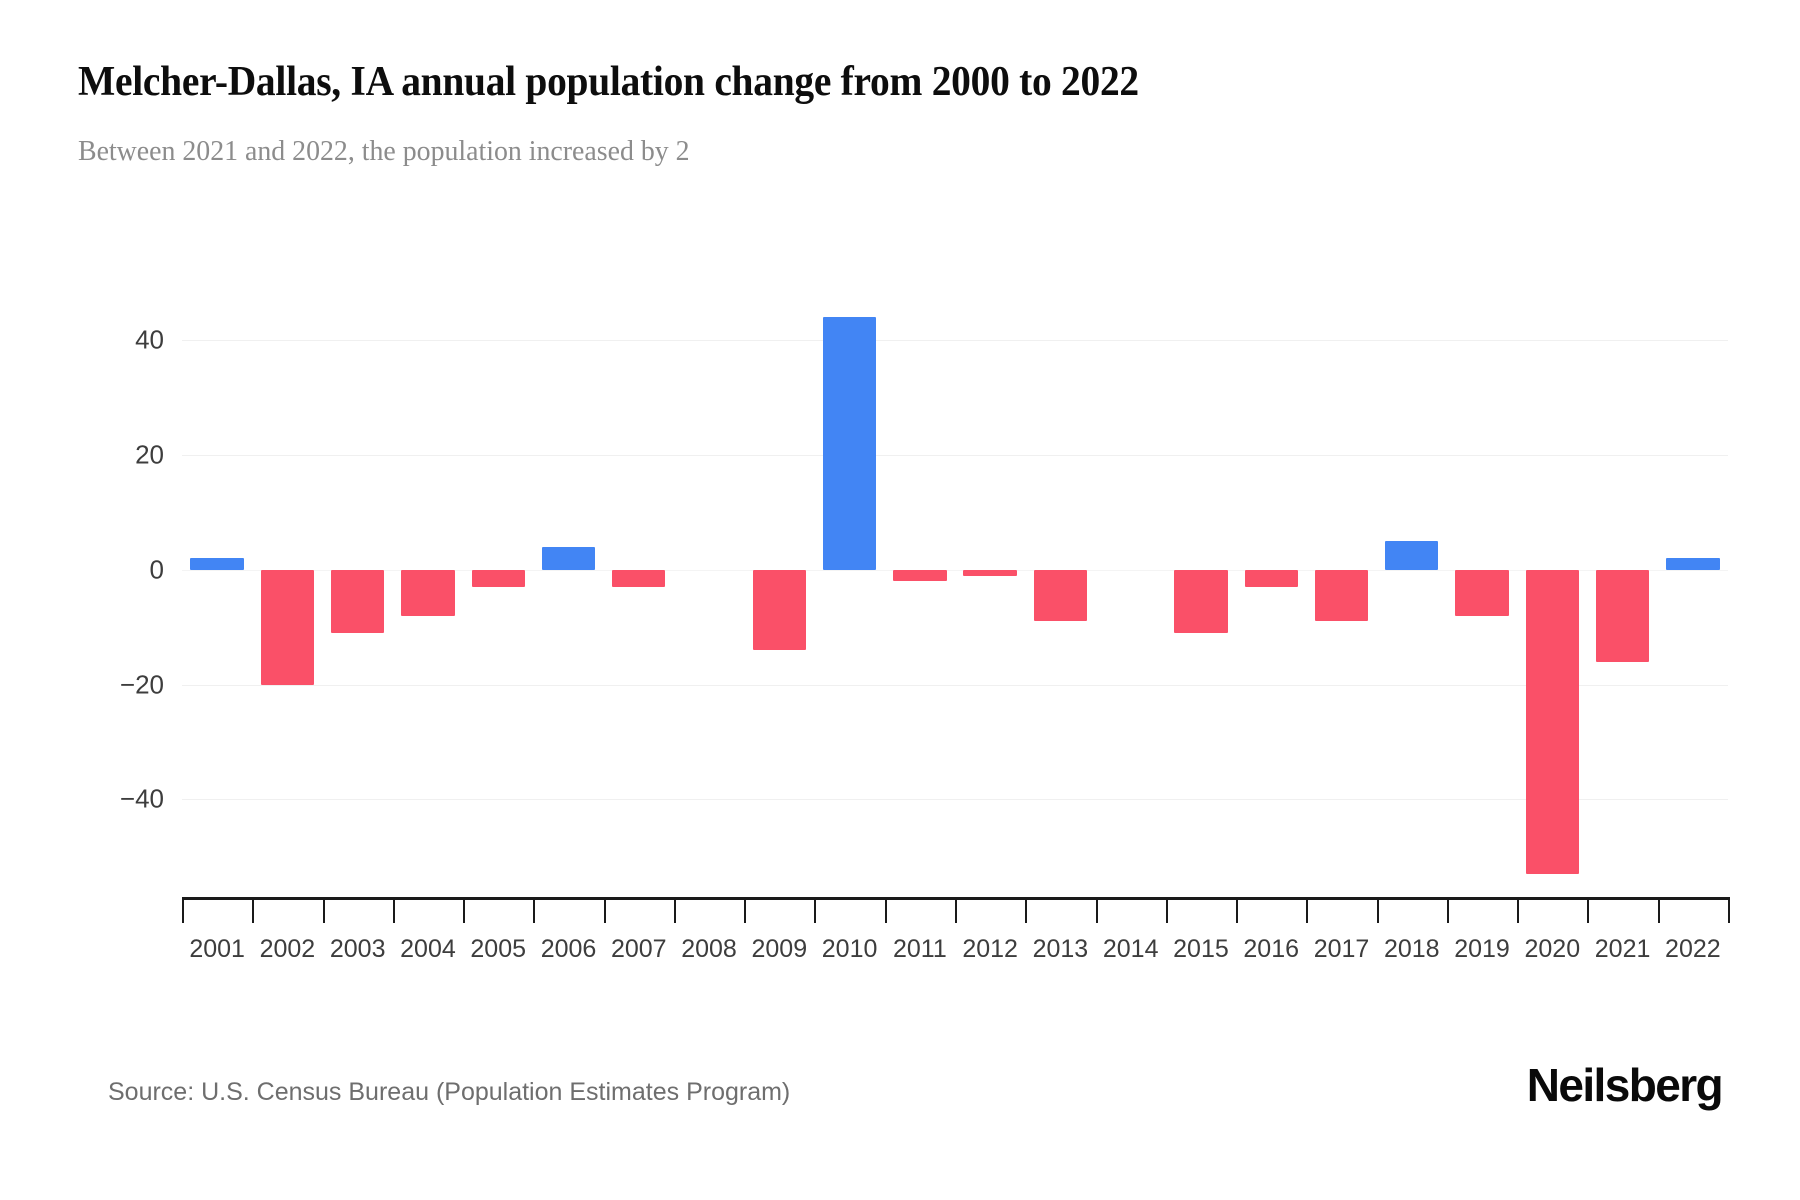 The height and width of the screenshot is (1200, 1800). Describe the element at coordinates (990, 949) in the screenshot. I see `x-axis-tick-label: 2012` at that location.